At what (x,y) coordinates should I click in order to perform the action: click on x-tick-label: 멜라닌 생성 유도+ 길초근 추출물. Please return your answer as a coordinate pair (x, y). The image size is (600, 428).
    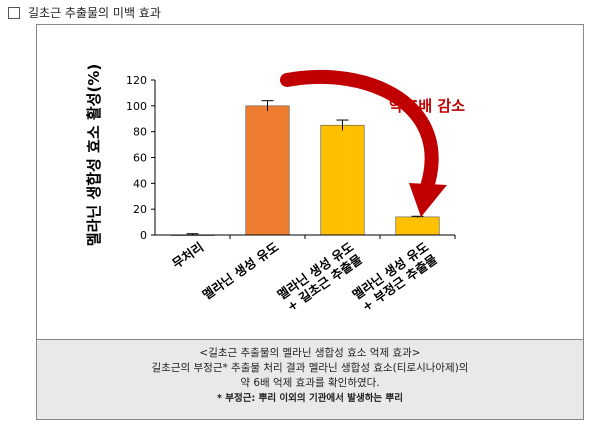
    Looking at the image, I should click on (320, 276).